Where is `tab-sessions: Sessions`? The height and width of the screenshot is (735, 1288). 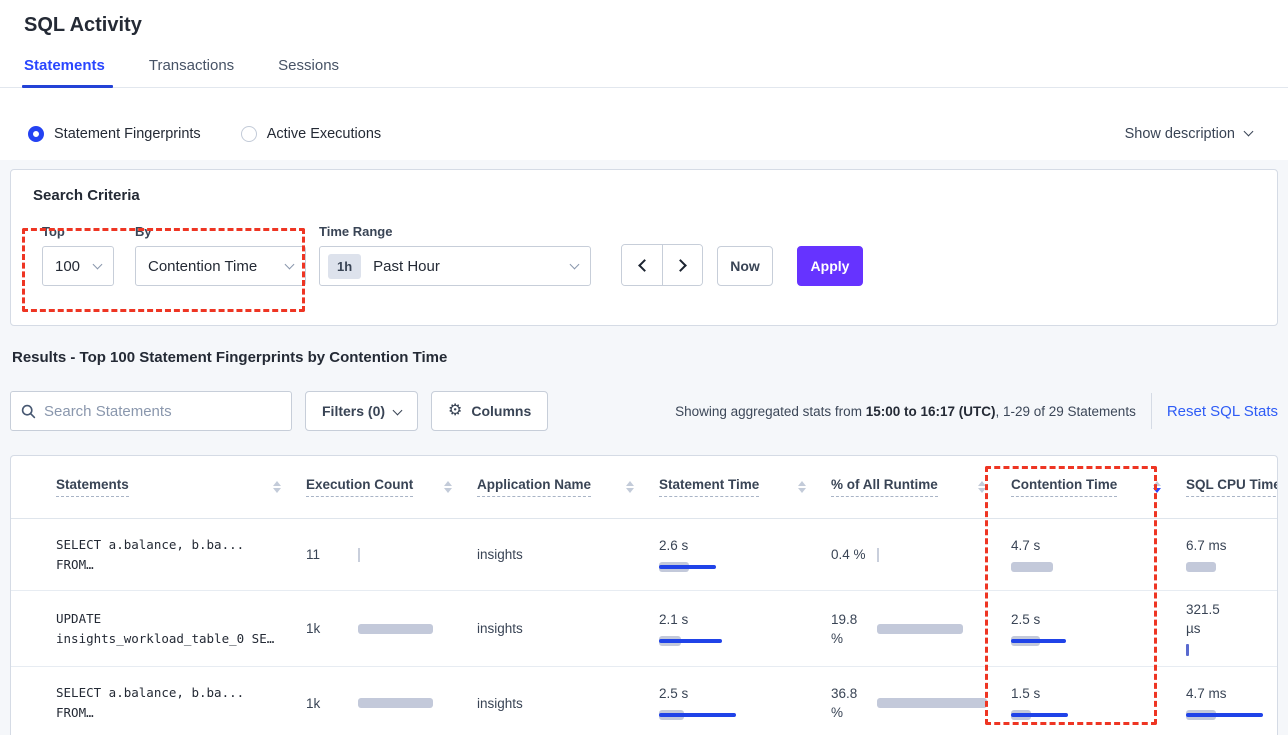 tab-sessions: Sessions is located at coordinates (309, 65).